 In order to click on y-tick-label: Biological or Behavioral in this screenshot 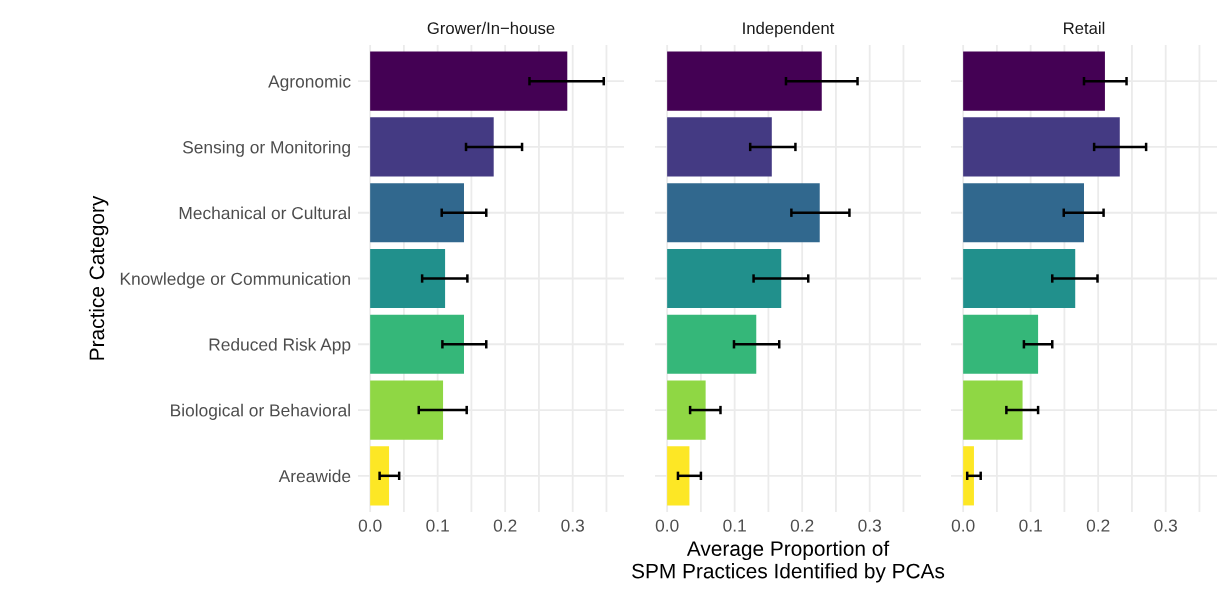, I will do `click(260, 411)`.